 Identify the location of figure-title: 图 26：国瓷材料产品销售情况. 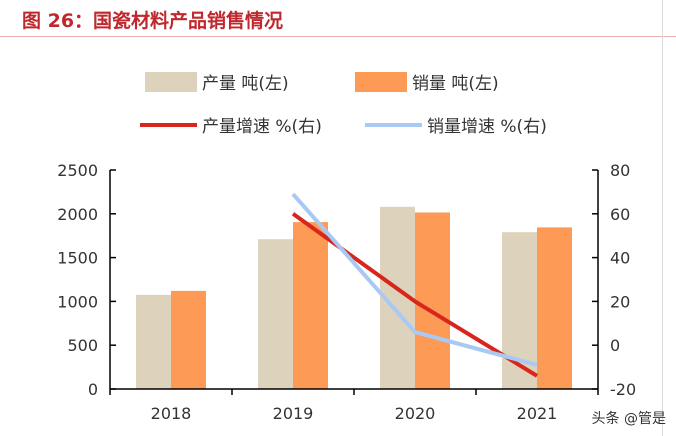
(153, 21).